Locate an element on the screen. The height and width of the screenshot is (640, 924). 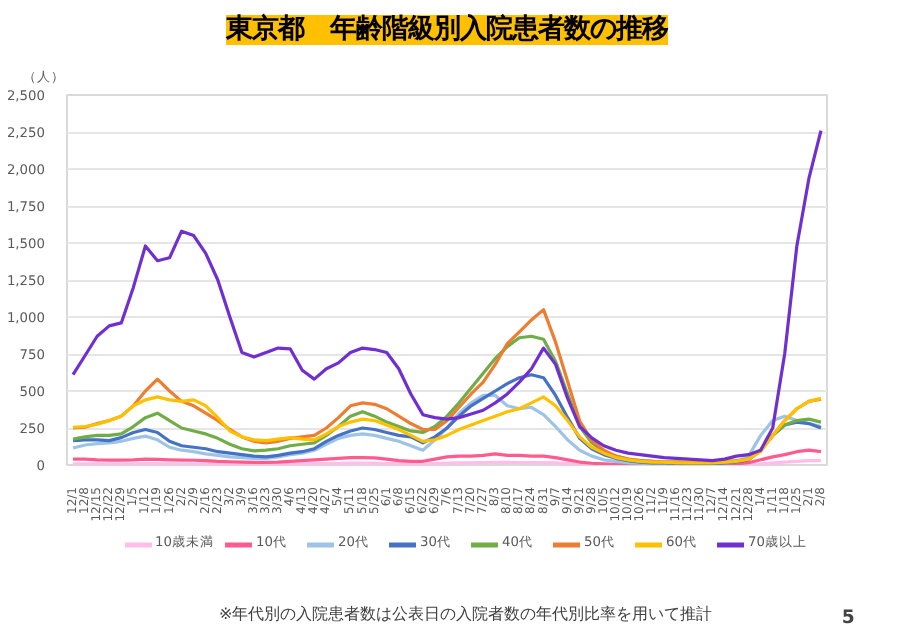
line-series is located at coordinates (447, 419).